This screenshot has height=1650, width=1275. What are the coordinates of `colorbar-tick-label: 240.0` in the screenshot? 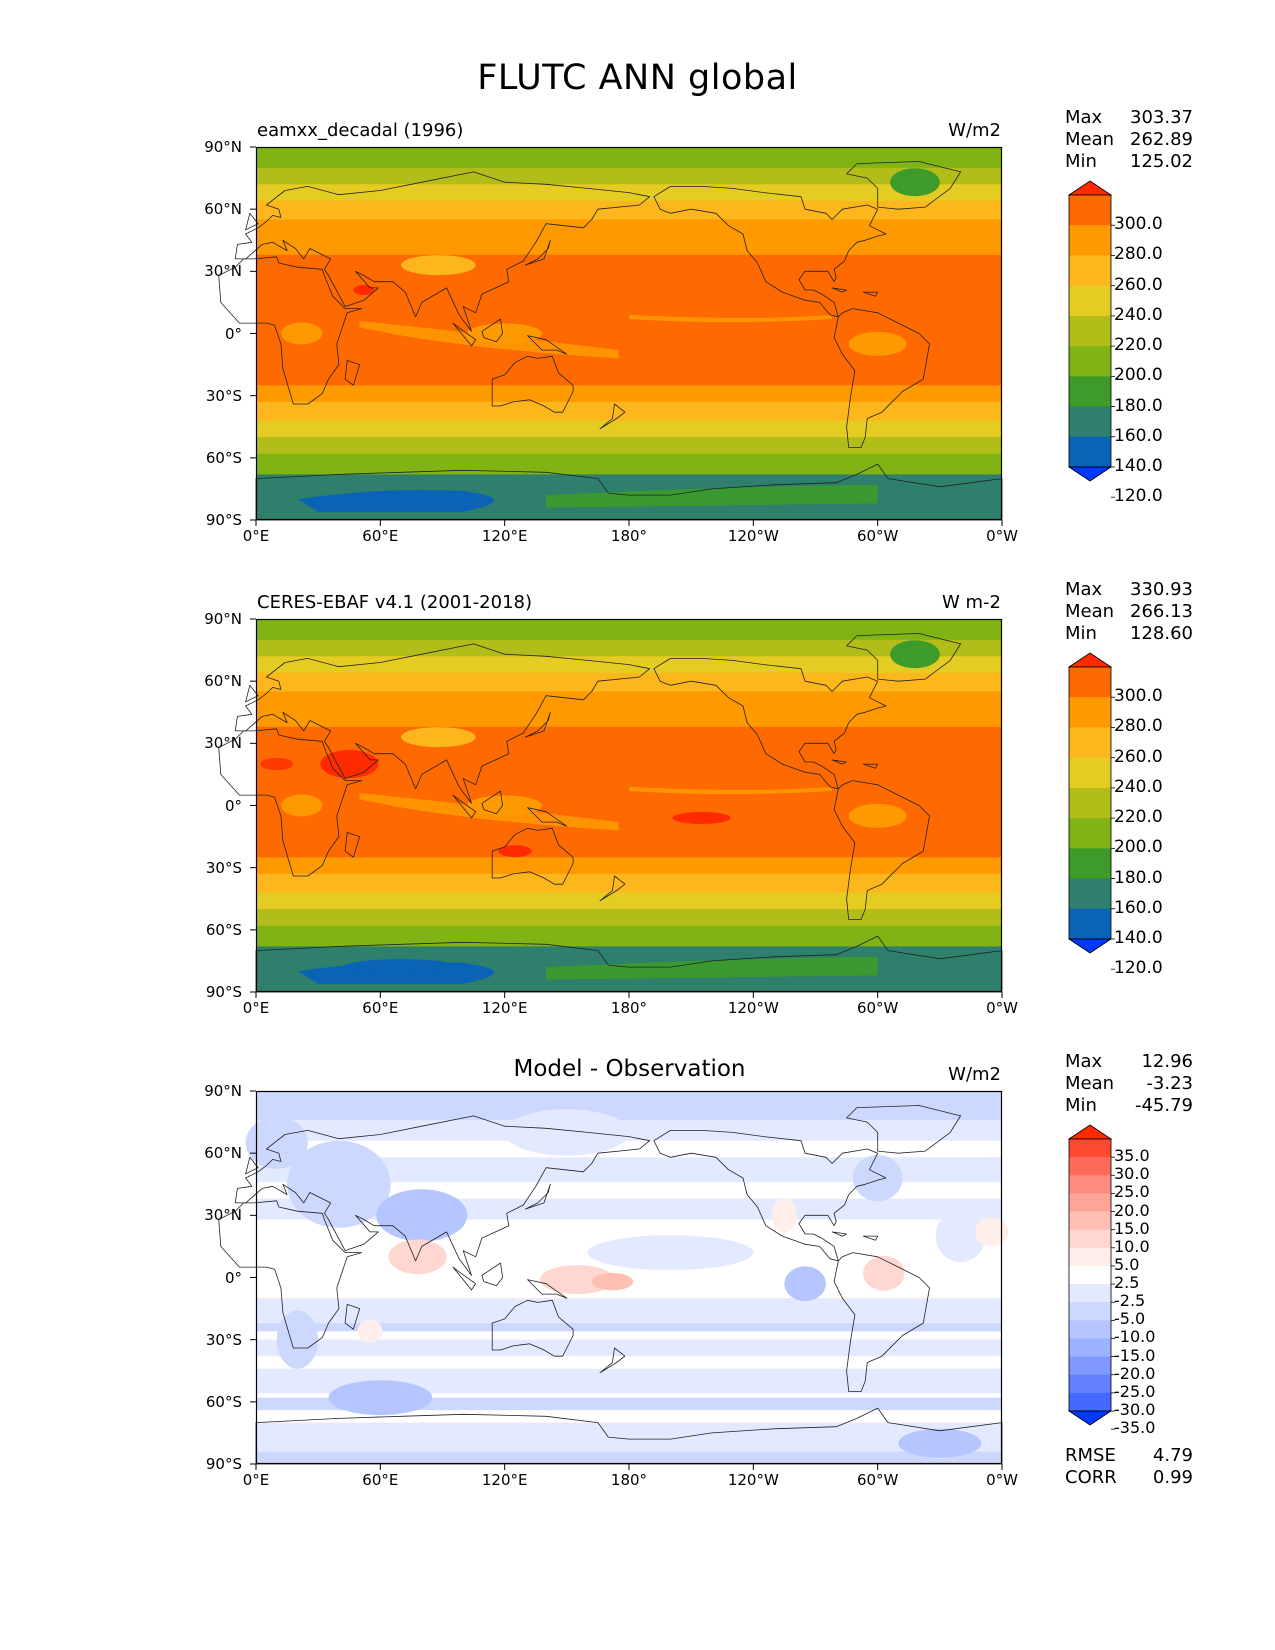 It's located at (1138, 314).